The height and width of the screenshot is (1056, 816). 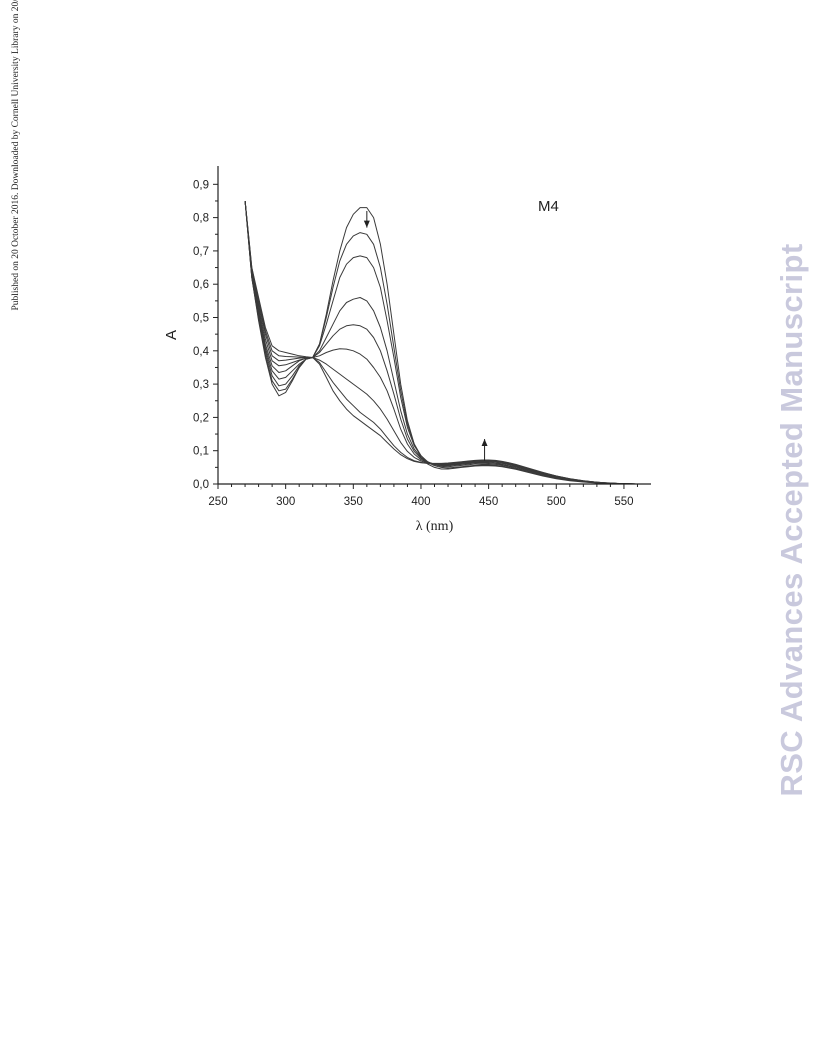 What do you see at coordinates (201, 219) in the screenshot?
I see `y-tick-label: 0,8` at bounding box center [201, 219].